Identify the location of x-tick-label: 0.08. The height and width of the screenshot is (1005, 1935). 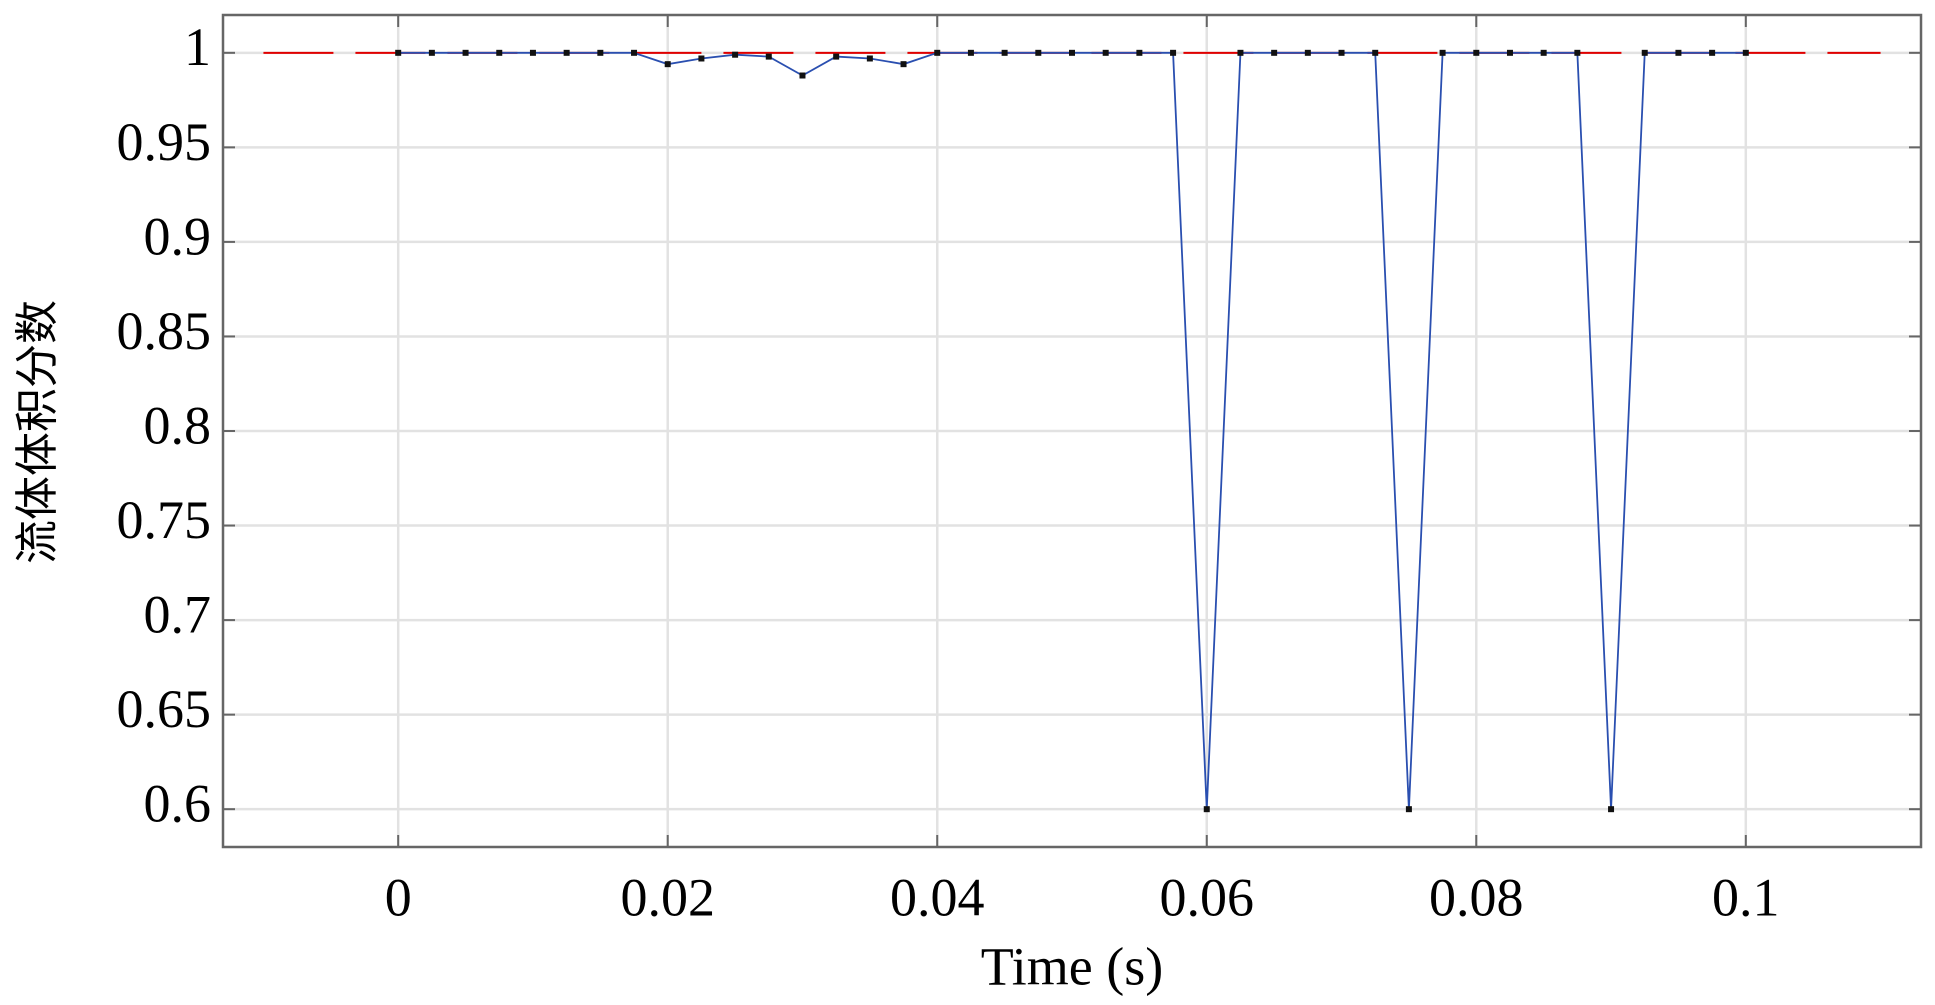
(1476, 897).